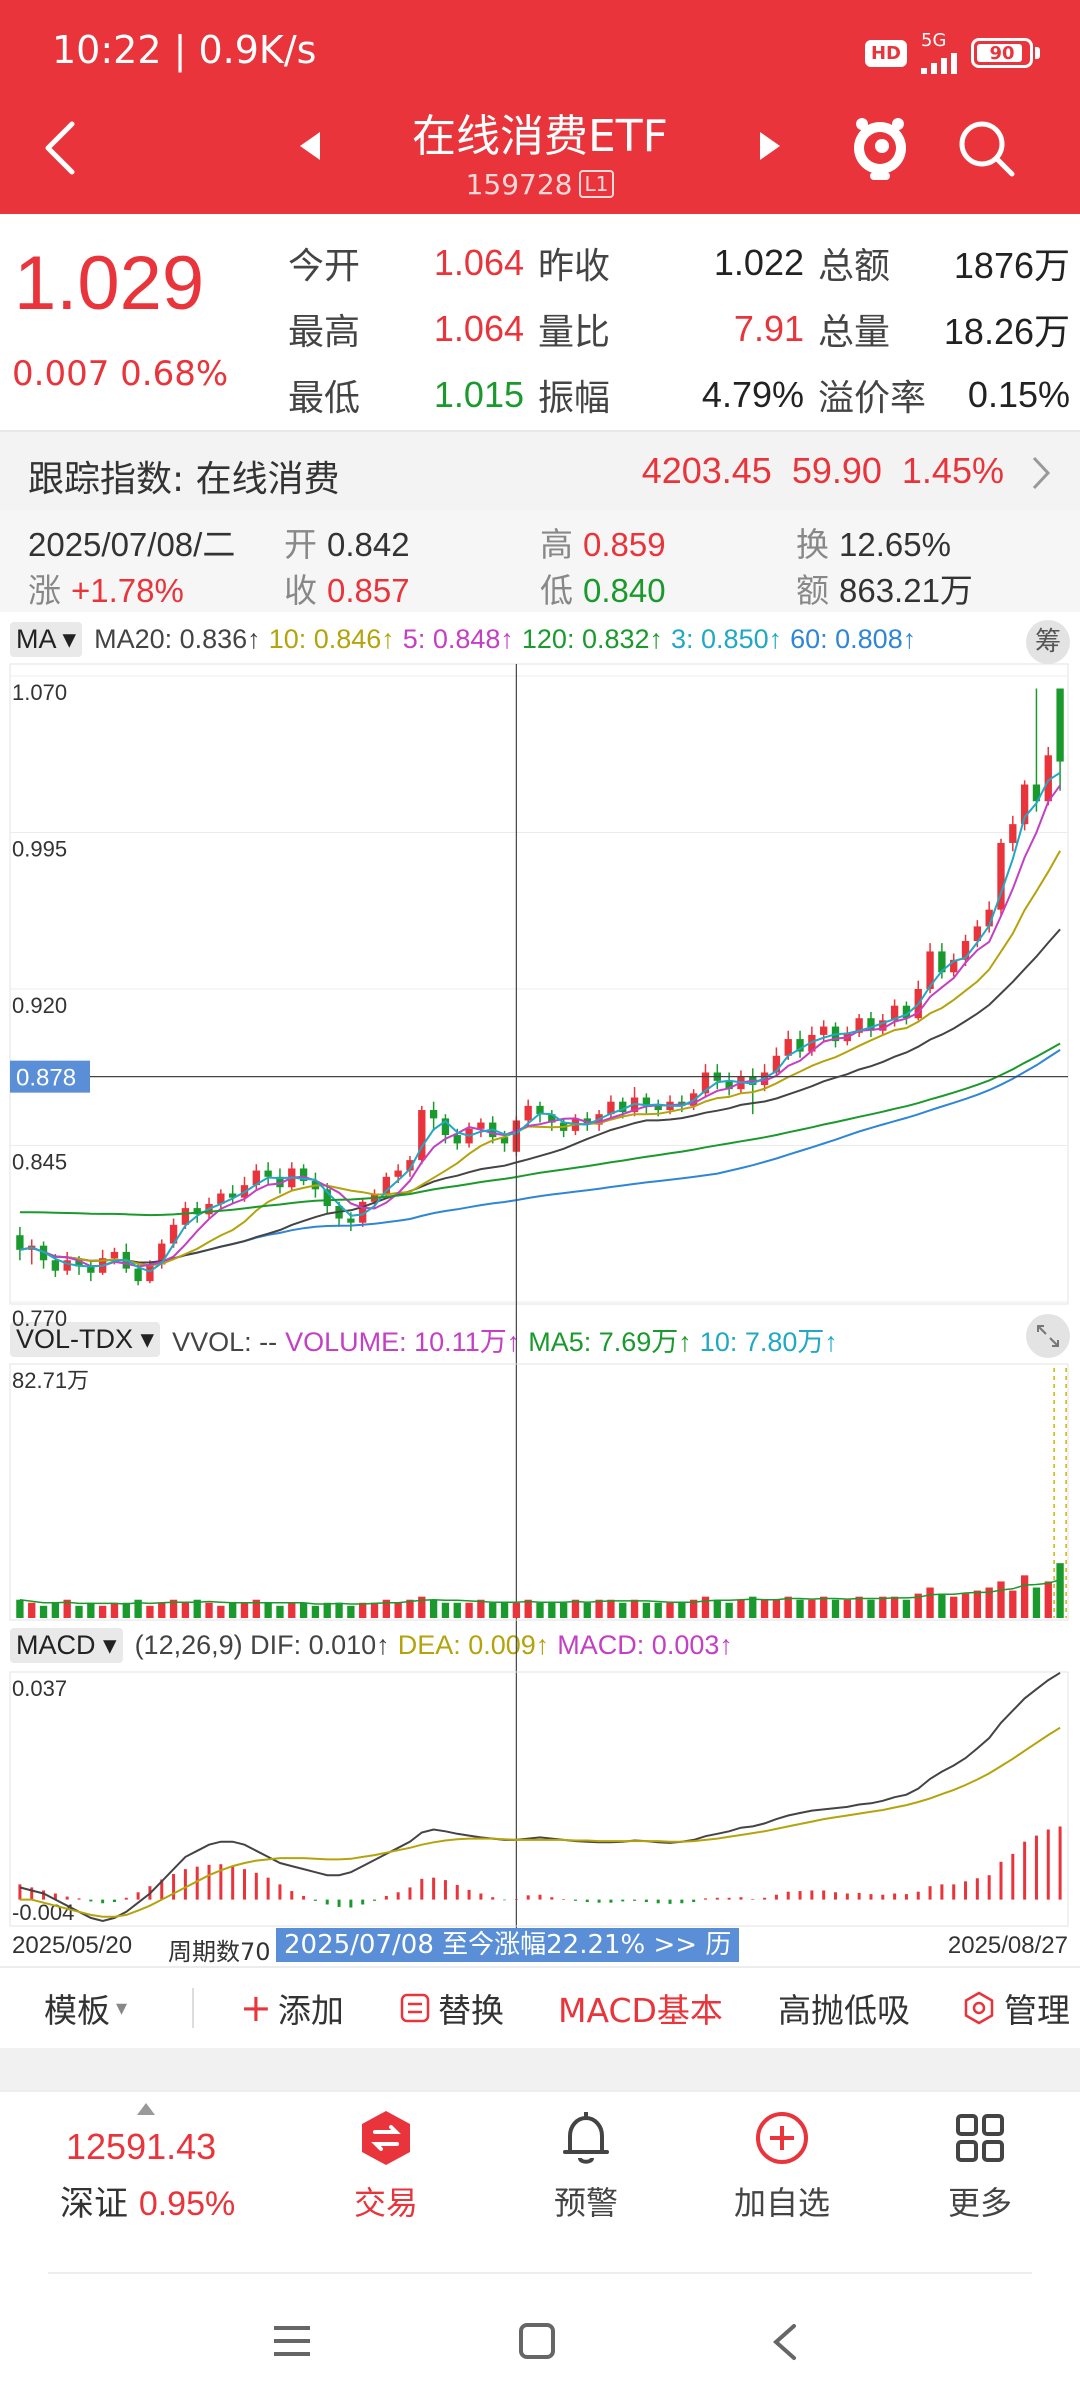 The width and height of the screenshot is (1080, 2400). Describe the element at coordinates (60, 148) in the screenshot. I see `back-arrow-icon` at that location.